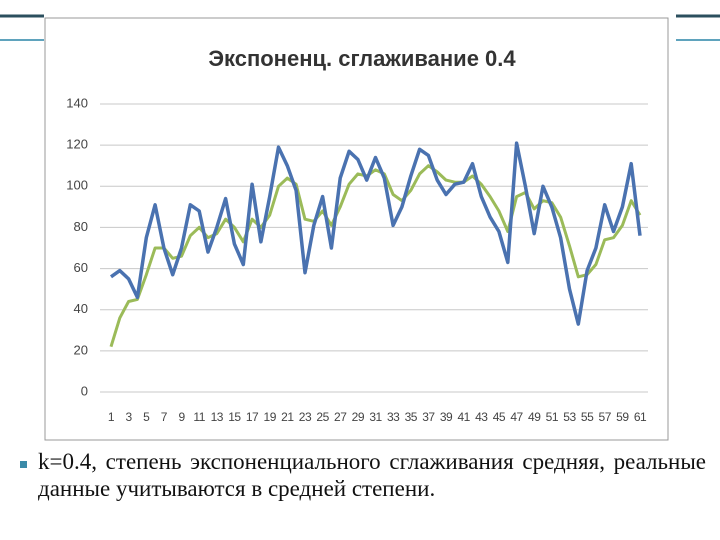 The width and height of the screenshot is (720, 540). Describe the element at coordinates (270, 417) in the screenshot. I see `x-tick-label: 19` at that location.